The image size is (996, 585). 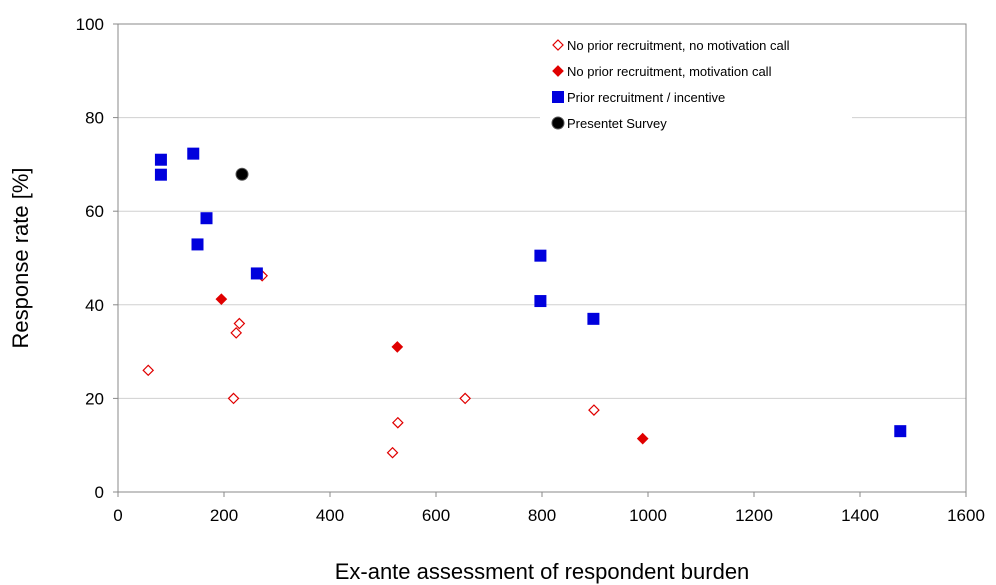 I want to click on y-tick-label: 0, so click(x=99, y=492).